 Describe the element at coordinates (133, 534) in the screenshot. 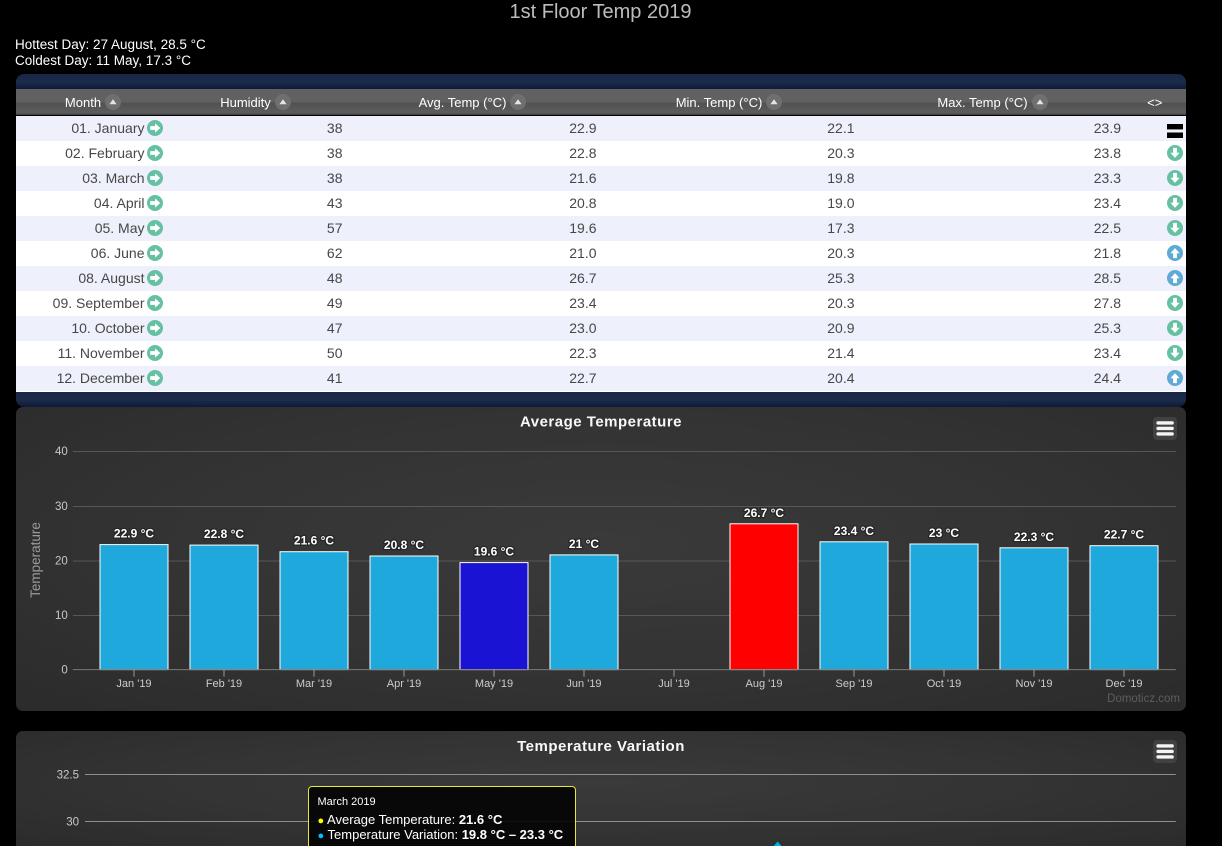

I see `svg-text: 22.9 °C` at that location.